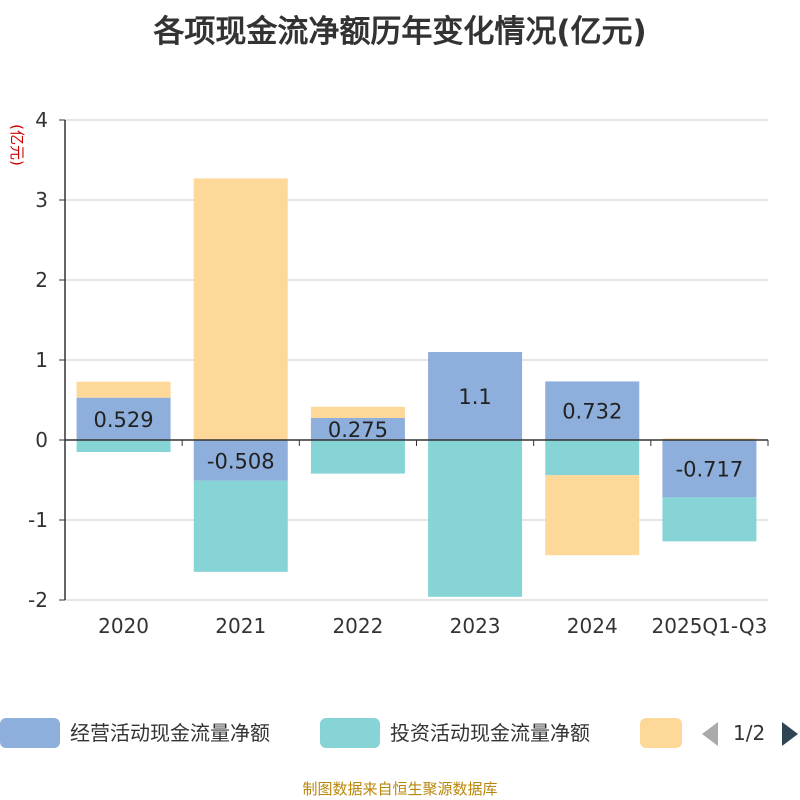 The width and height of the screenshot is (800, 800). Describe the element at coordinates (41, 440) in the screenshot. I see `y-tick-label: 0` at that location.